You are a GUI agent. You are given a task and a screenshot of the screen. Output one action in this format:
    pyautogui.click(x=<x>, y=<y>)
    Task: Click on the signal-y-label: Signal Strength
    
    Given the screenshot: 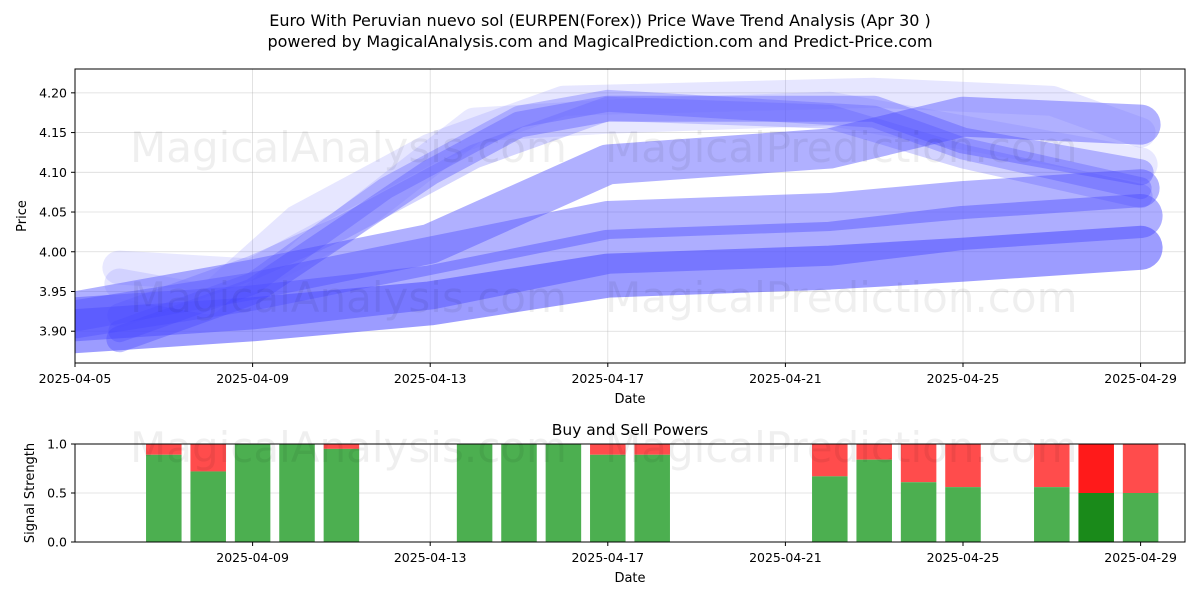 What is the action you would take?
    pyautogui.click(x=30, y=493)
    